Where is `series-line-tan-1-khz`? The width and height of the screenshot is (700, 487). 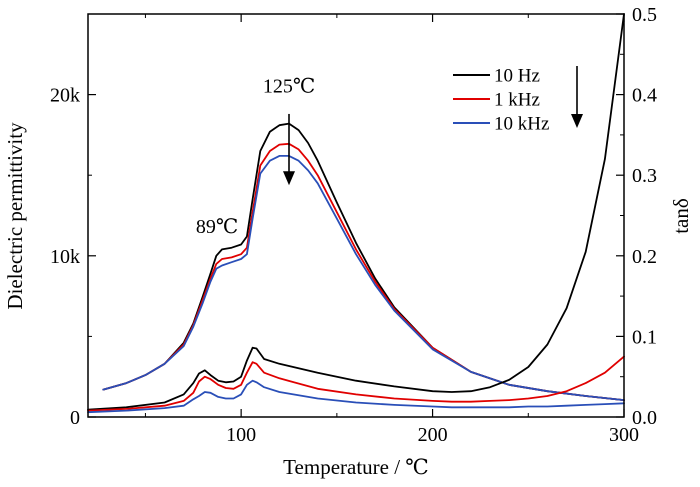
series-line-tan-1-khz is located at coordinates (356, 383).